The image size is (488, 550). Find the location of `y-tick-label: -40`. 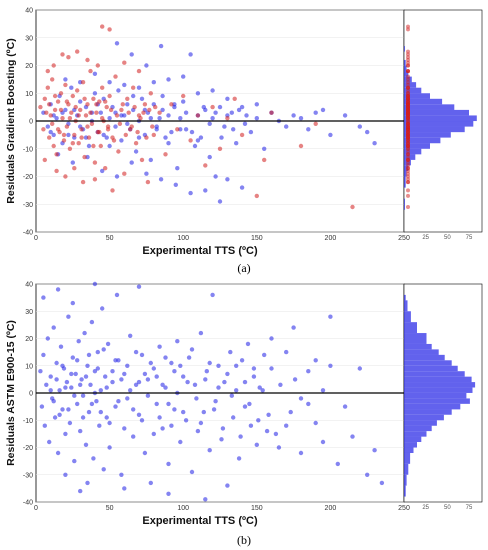

y-tick-label: -40 is located at coordinates (28, 503).